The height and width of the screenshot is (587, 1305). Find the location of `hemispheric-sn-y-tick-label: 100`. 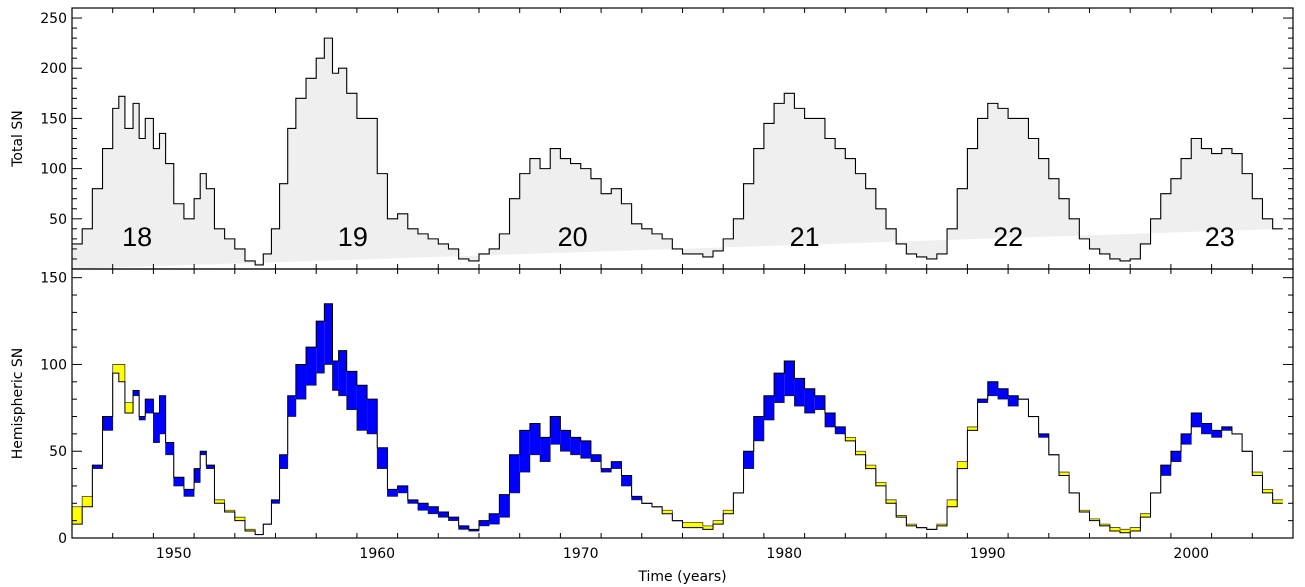

hemispheric-sn-y-tick-label: 100 is located at coordinates (53, 365).